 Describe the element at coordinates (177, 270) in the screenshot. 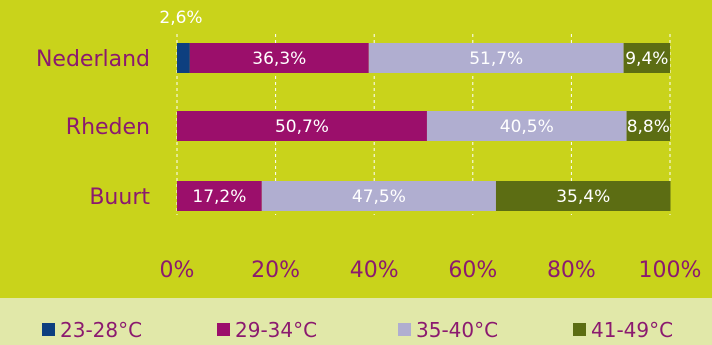

I see `x-tick-label: 0%` at that location.